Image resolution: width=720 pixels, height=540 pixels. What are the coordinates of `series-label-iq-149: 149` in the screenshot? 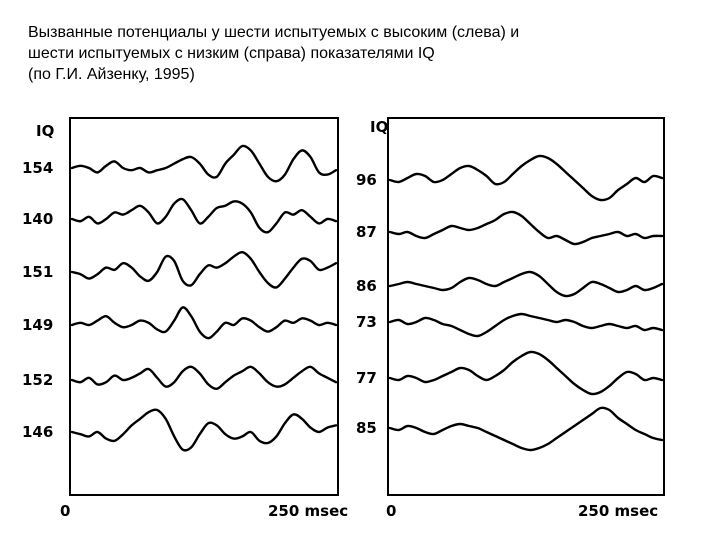 It's located at (37, 325).